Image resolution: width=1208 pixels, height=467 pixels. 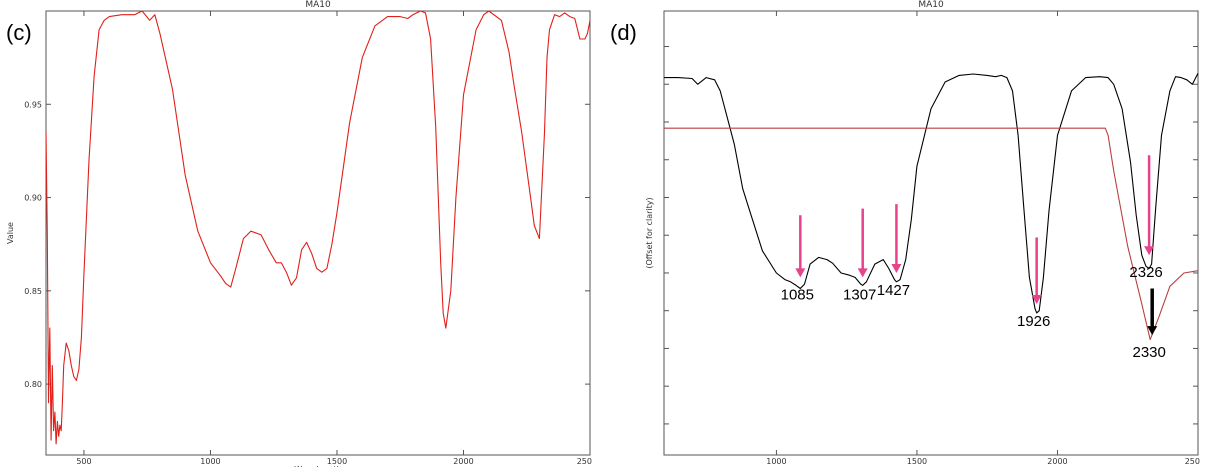 What do you see at coordinates (33, 384) in the screenshot?
I see `chart-0-y-tick-label: 0.80` at bounding box center [33, 384].